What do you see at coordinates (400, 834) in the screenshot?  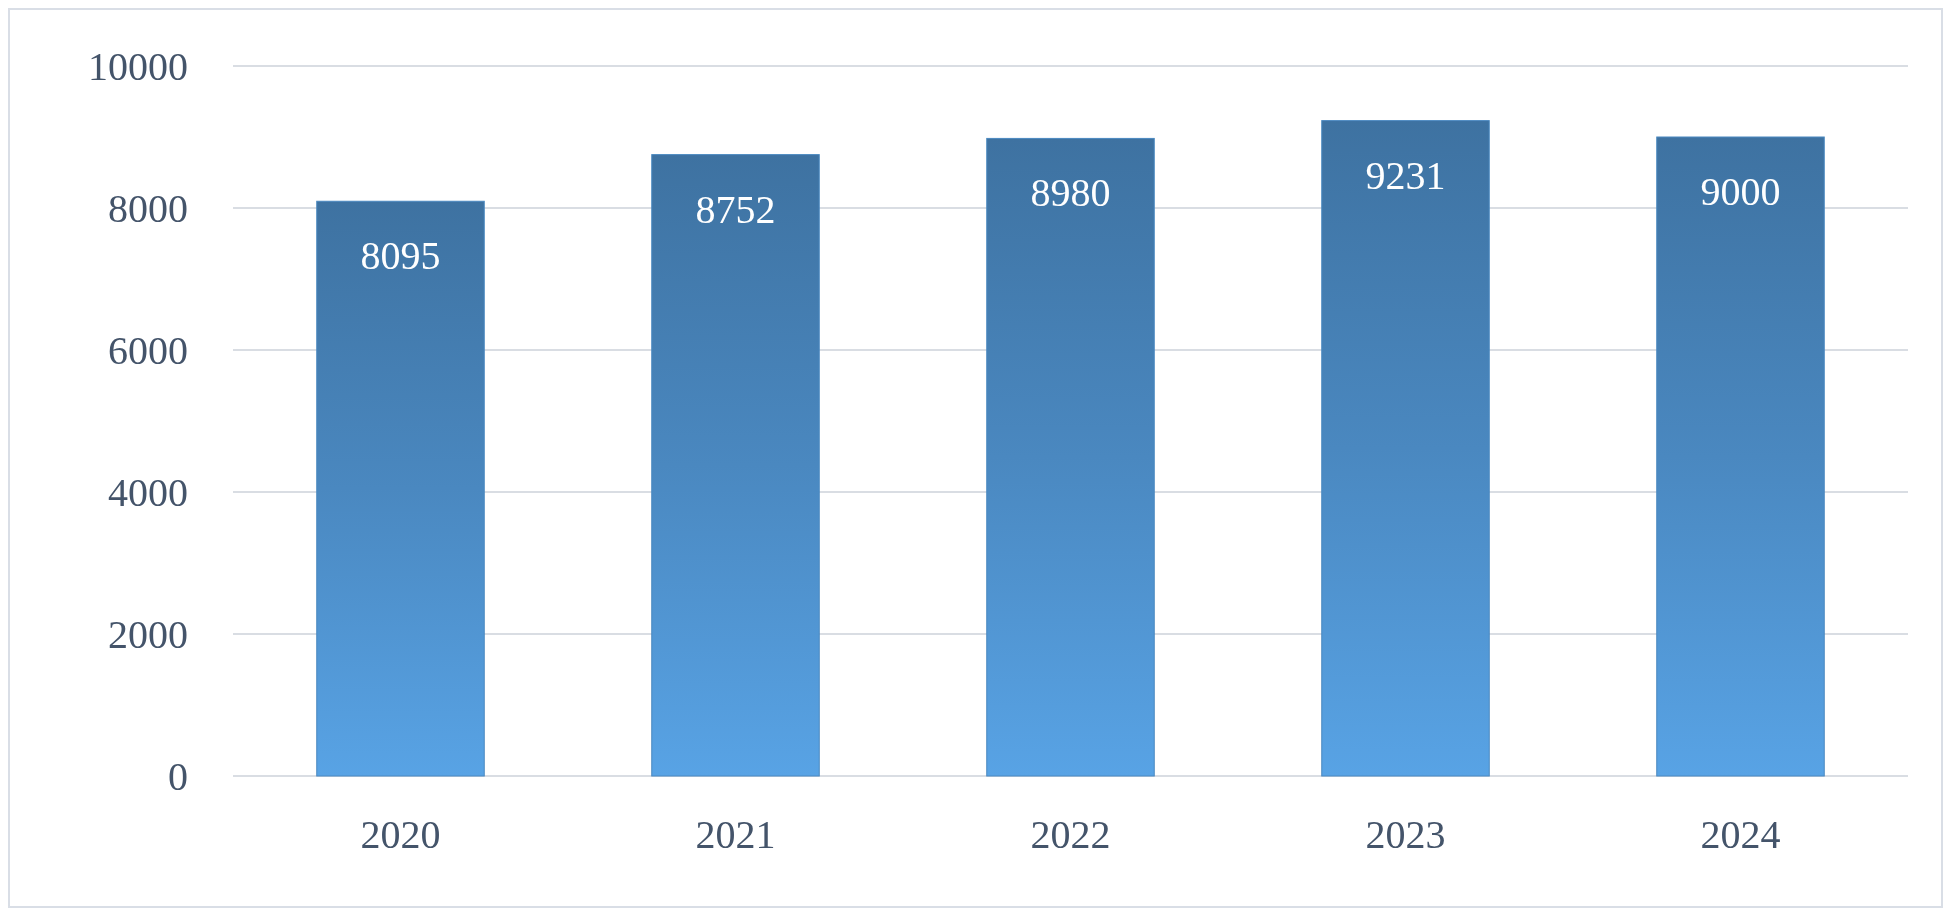 I see `x-tick-label: 2020` at bounding box center [400, 834].